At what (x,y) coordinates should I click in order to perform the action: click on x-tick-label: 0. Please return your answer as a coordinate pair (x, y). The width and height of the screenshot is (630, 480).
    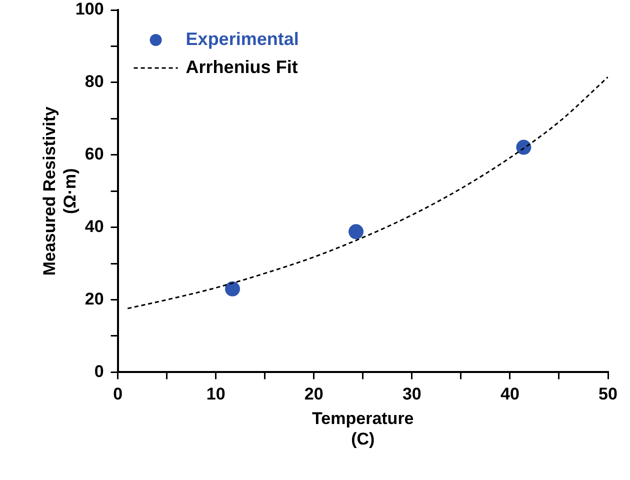
    Looking at the image, I should click on (118, 394).